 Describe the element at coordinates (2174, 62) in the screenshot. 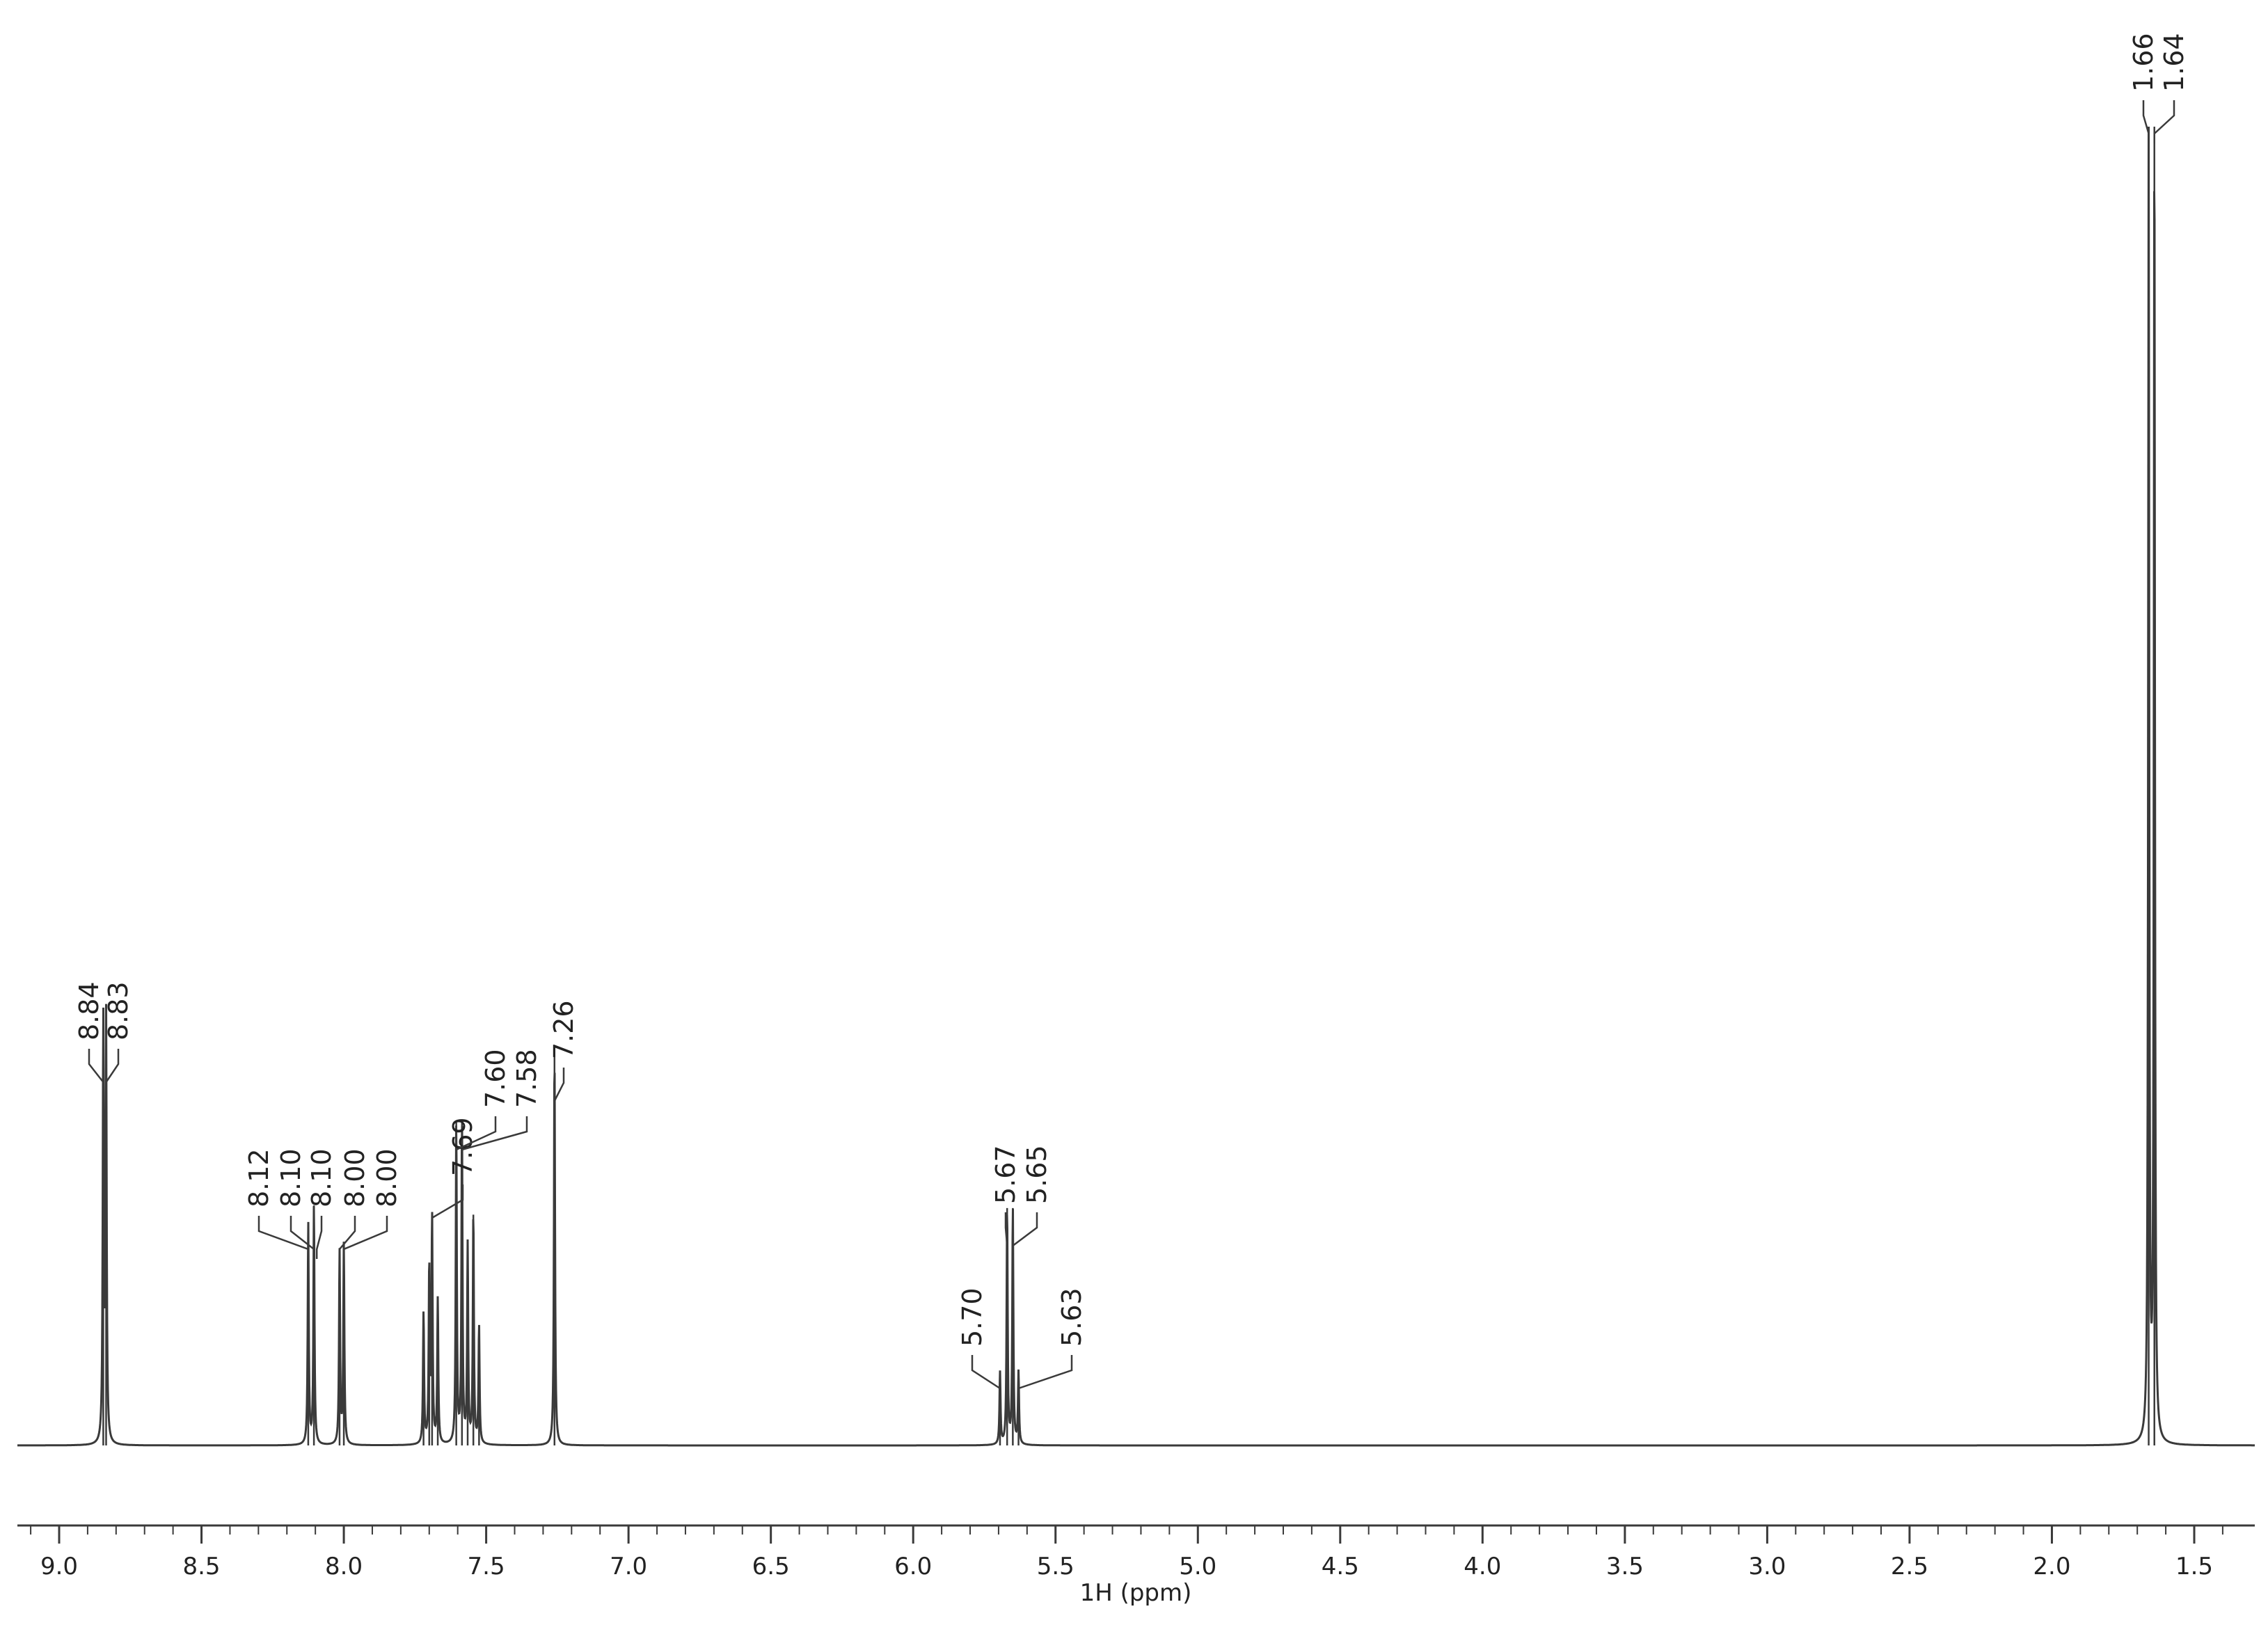

I see `peak-label: 1.64` at that location.